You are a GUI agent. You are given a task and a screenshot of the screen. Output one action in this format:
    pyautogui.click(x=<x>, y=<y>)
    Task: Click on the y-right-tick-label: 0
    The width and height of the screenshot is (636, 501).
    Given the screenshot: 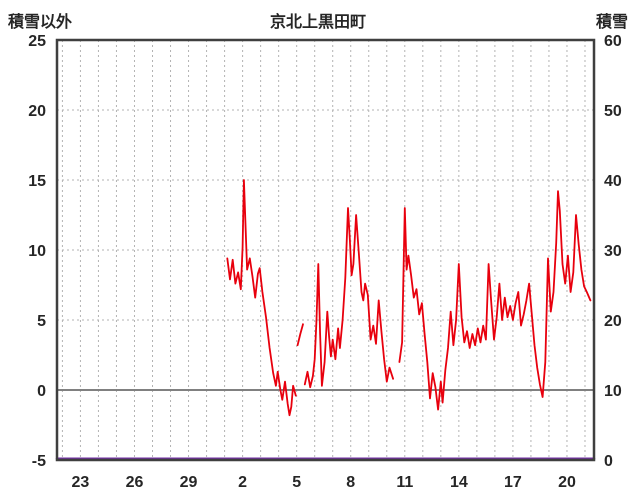 What is the action you would take?
    pyautogui.click(x=608, y=461)
    